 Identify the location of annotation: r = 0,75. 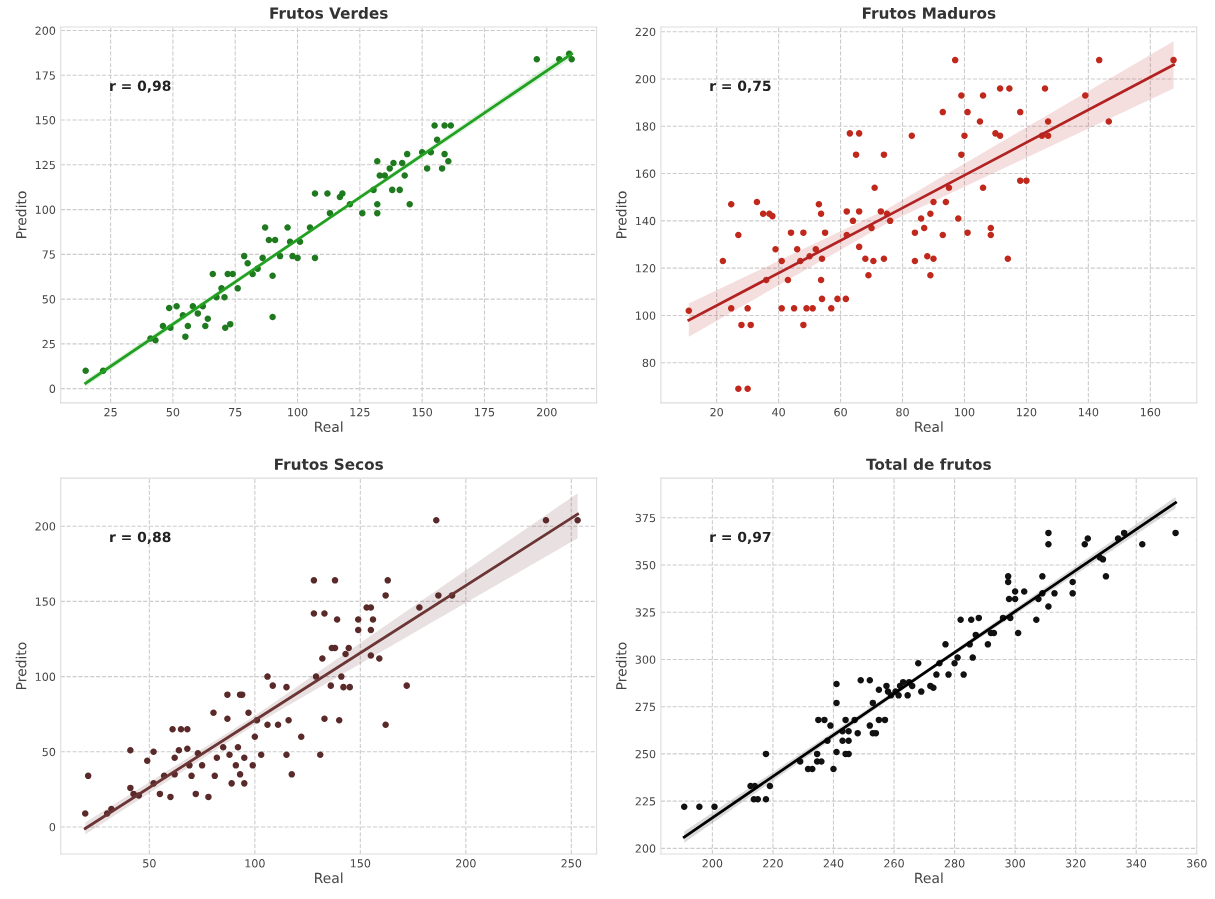
(740, 86).